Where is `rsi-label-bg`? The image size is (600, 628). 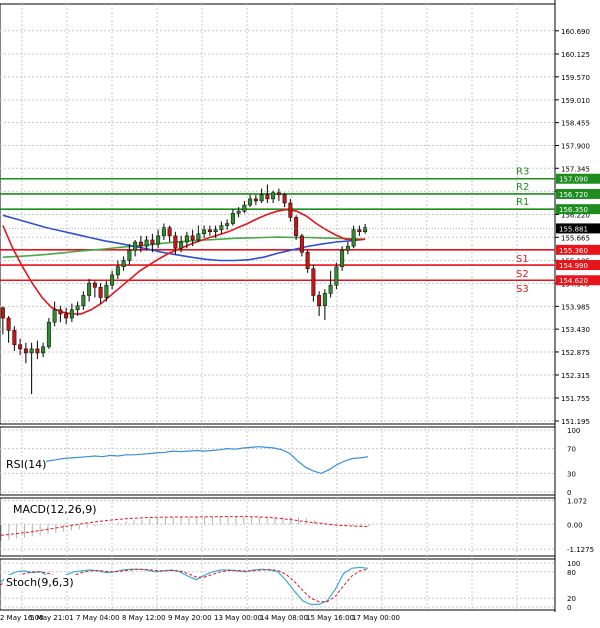
rsi-label-bg is located at coordinates (25, 463).